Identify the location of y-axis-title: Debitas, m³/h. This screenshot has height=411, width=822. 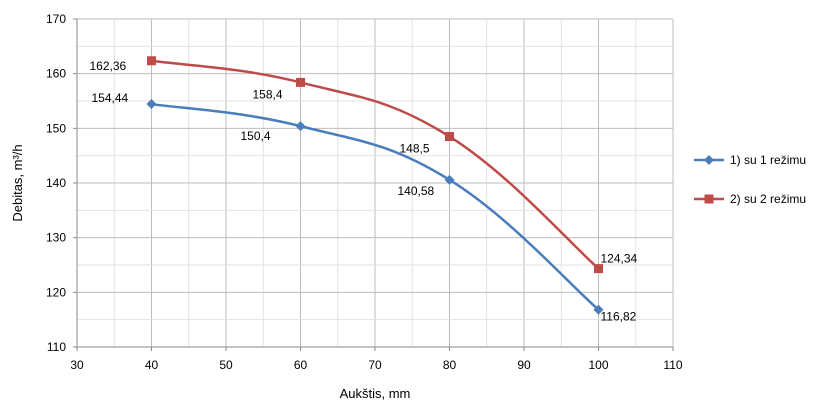
(17, 182).